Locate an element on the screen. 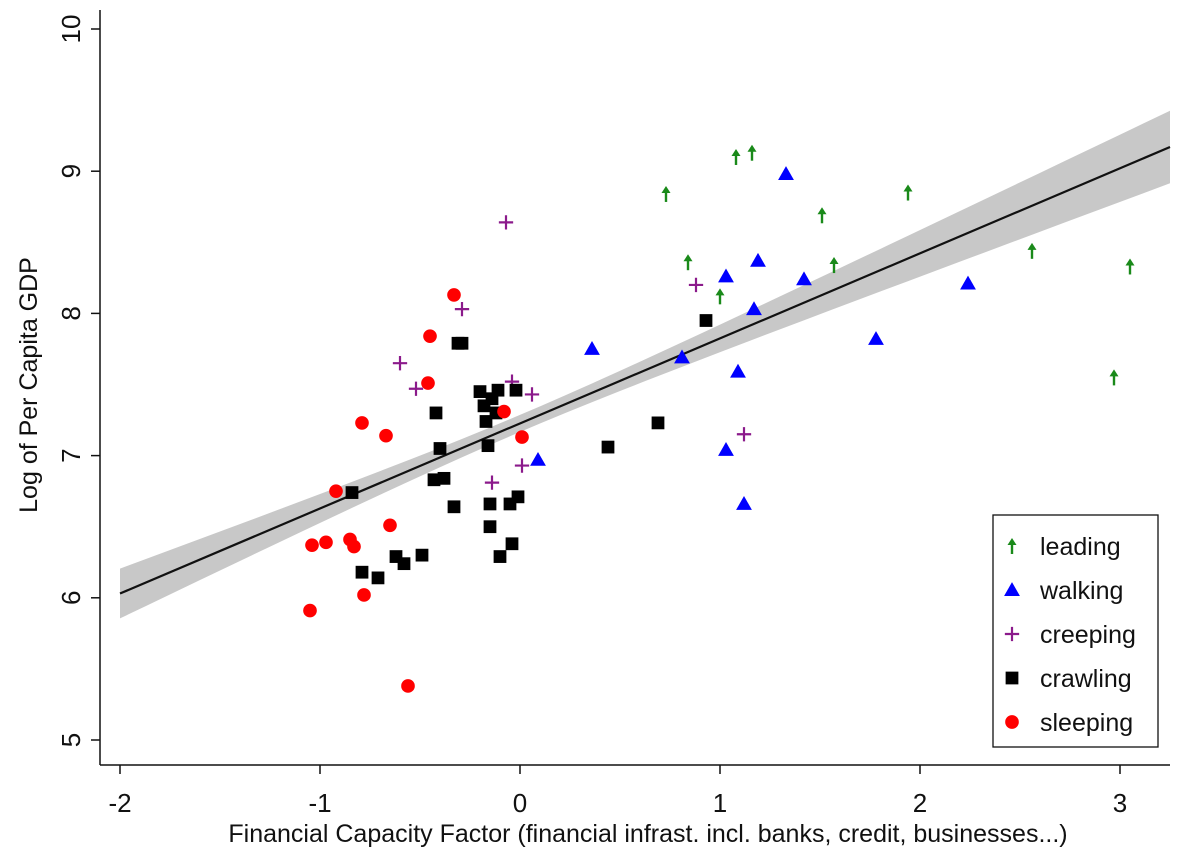  legend-item-creeping: creeping is located at coordinates (1070, 635).